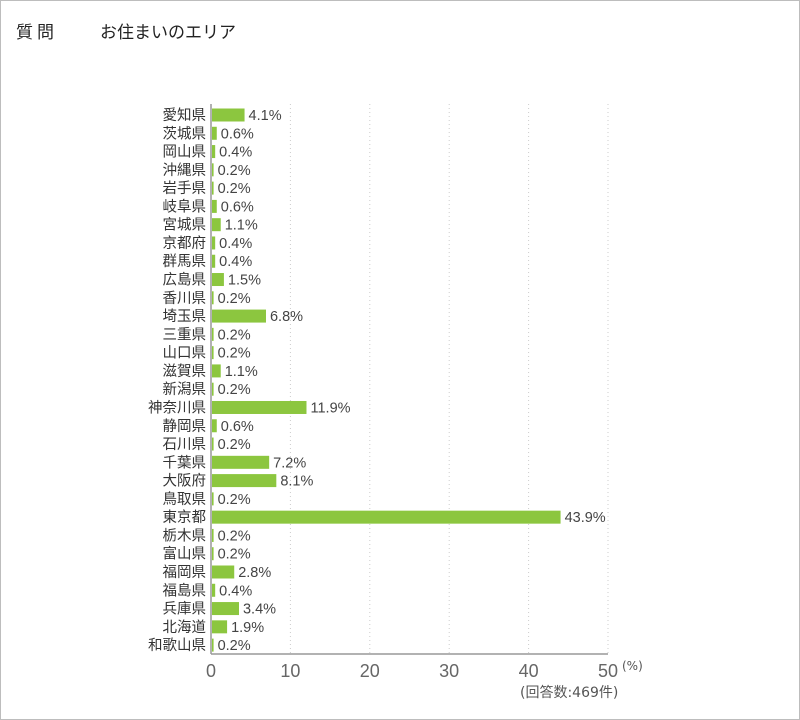 This screenshot has height=720, width=800. I want to click on category-label: 岡山県, so click(185, 152).